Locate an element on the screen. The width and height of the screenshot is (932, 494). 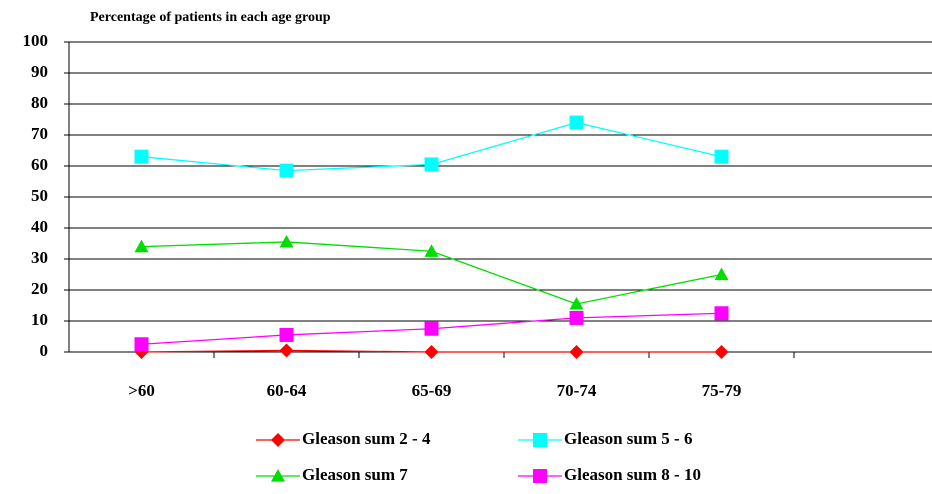
legend-label: Gleason sum 2 - 4 is located at coordinates (366, 438).